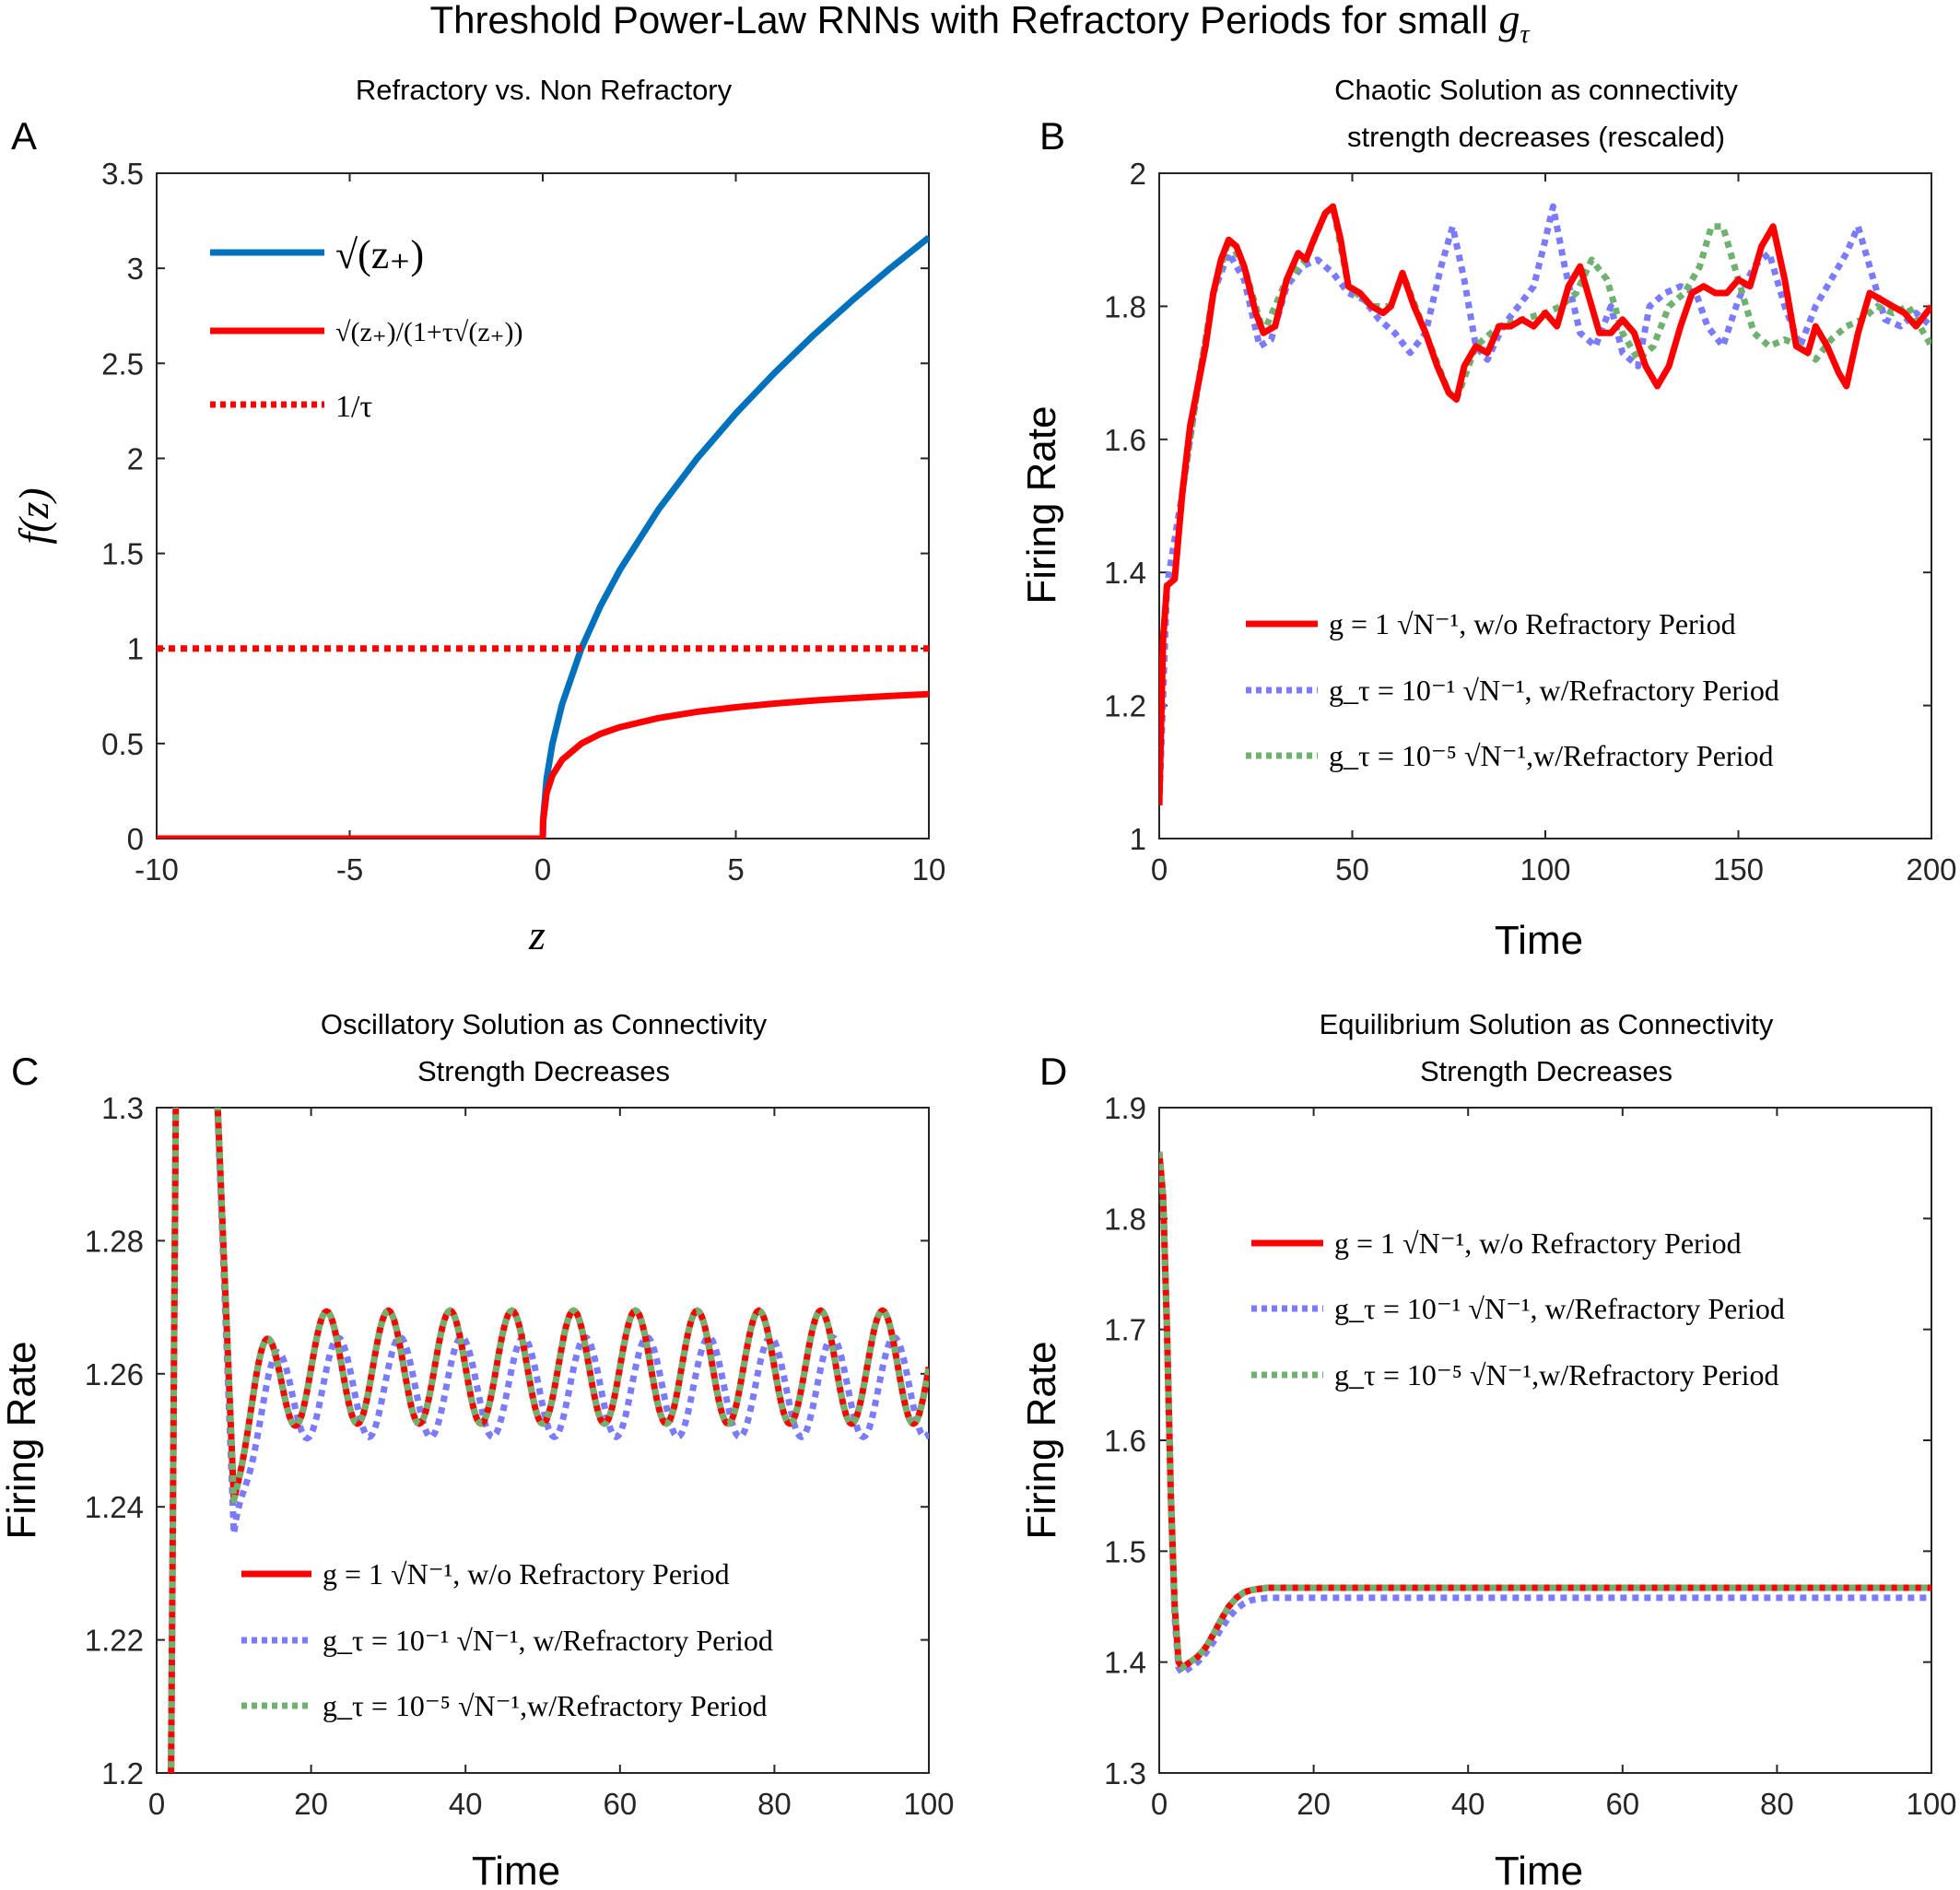 The width and height of the screenshot is (1960, 1890). I want to click on panel-b-xlabel: Time, so click(1539, 941).